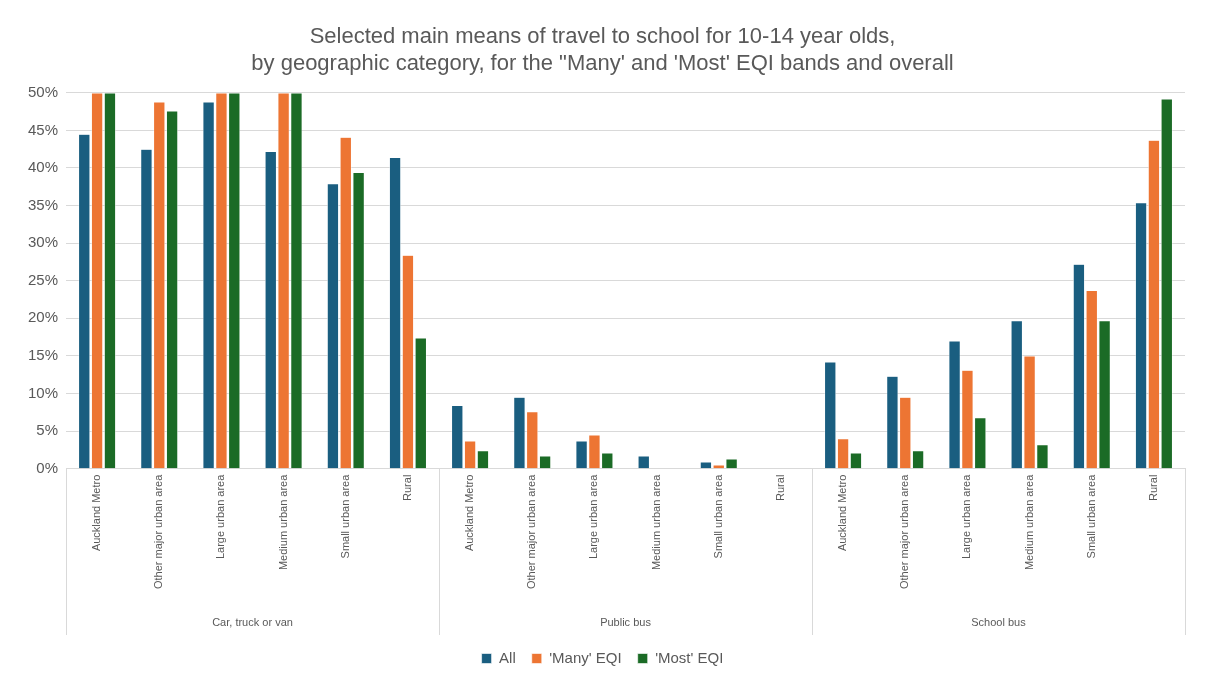  What do you see at coordinates (999, 622) in the screenshot?
I see `text: School bus` at bounding box center [999, 622].